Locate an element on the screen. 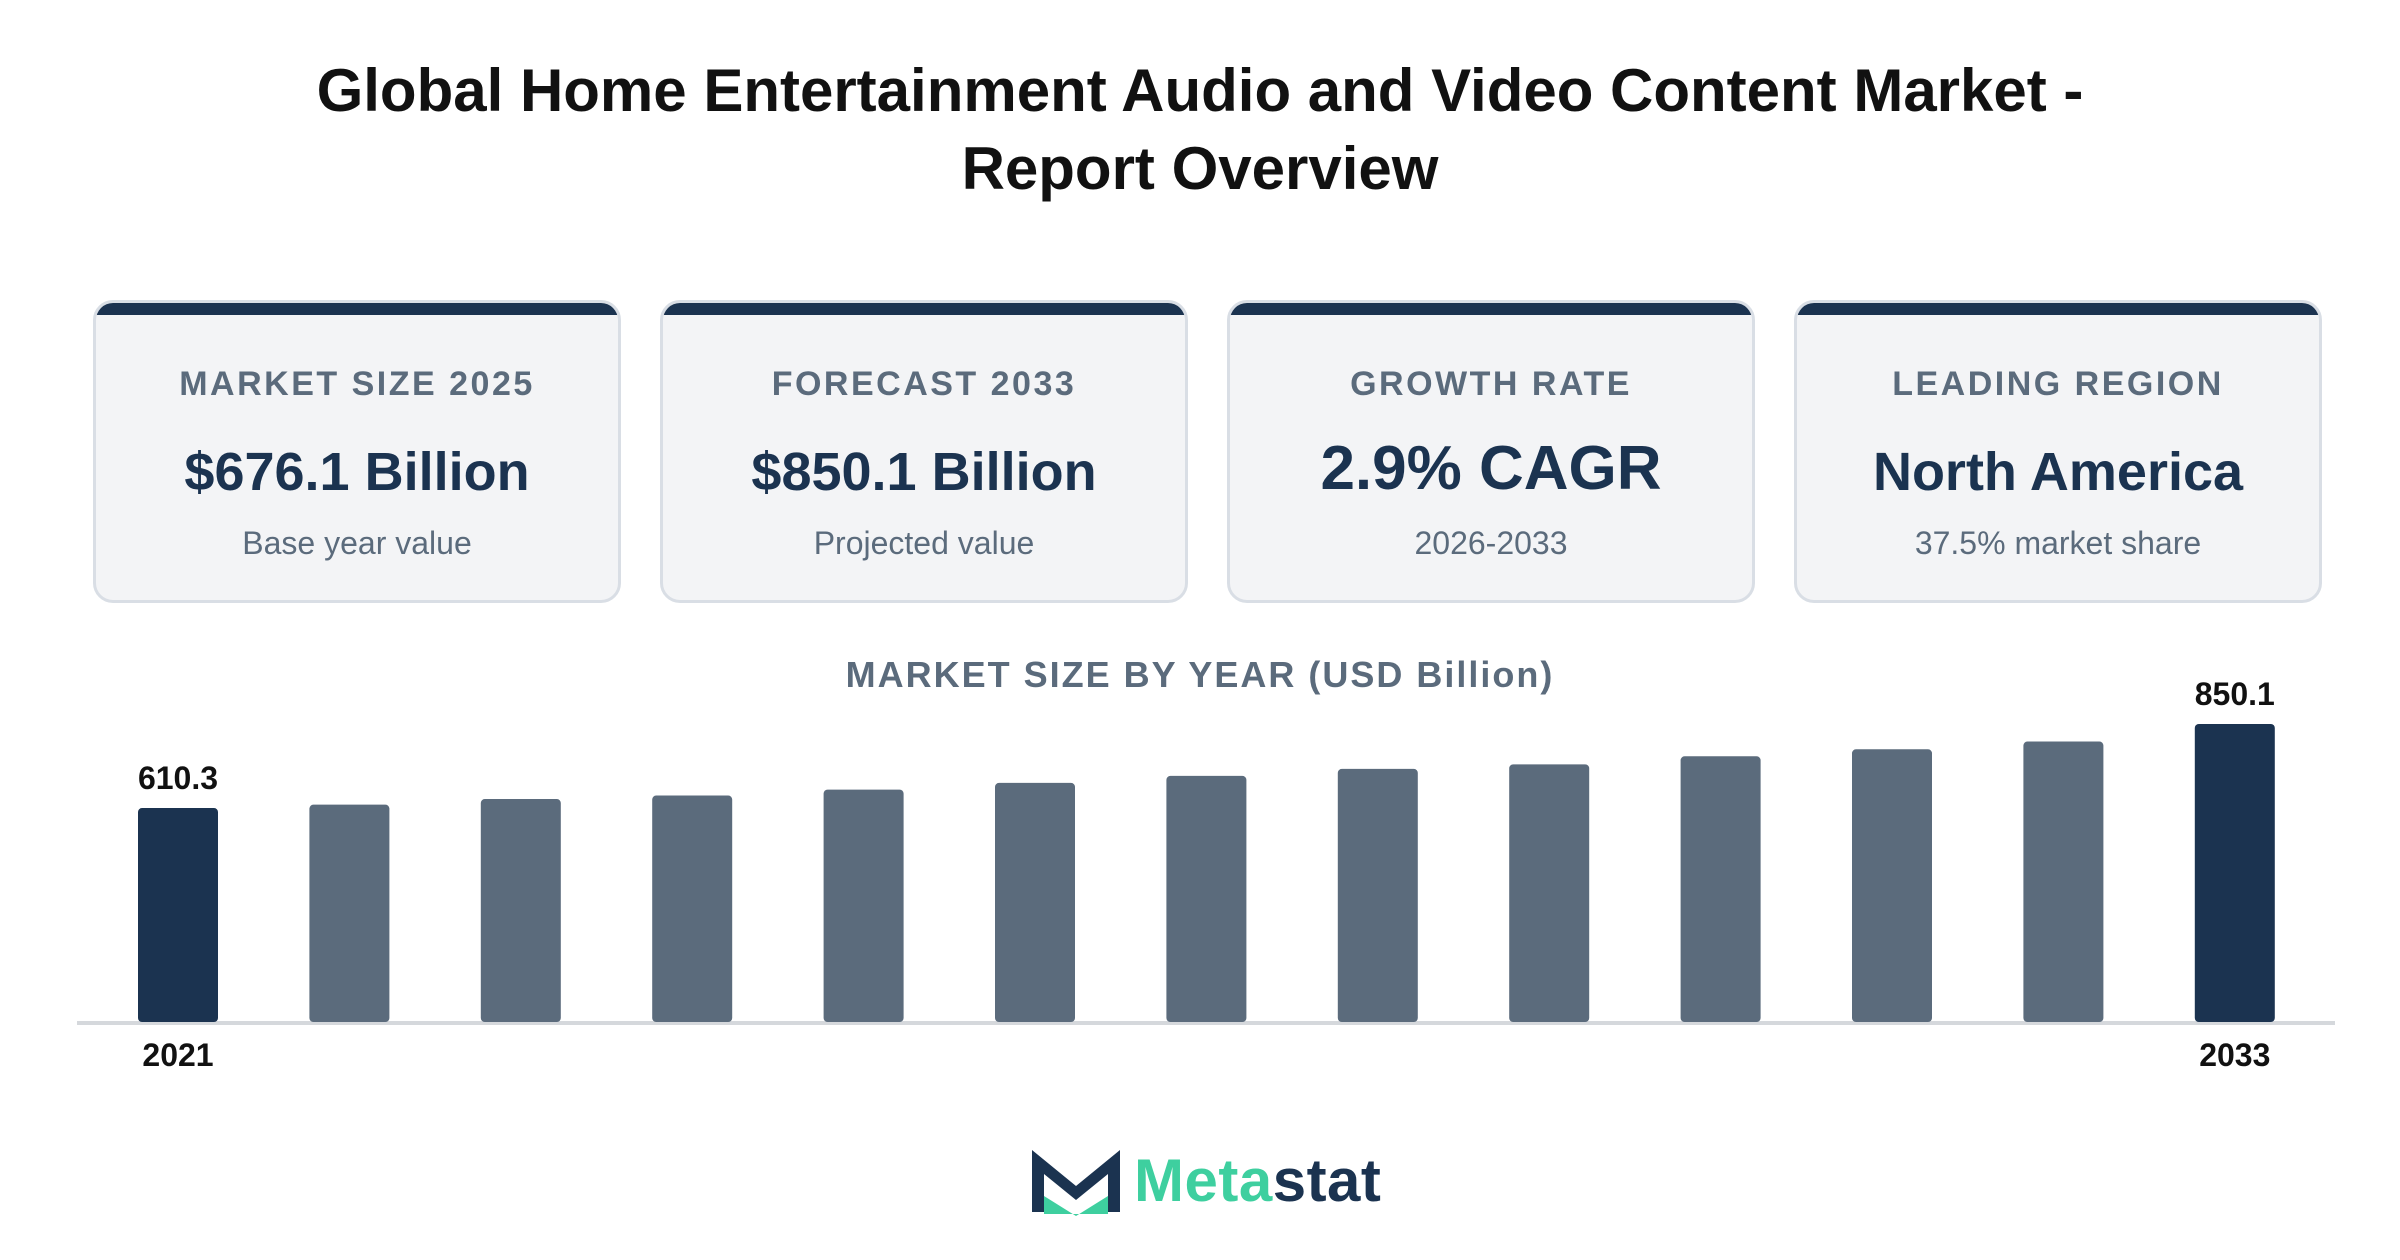 Image resolution: width=2400 pixels, height=1260 pixels. bar-2032 is located at coordinates (2063, 881).